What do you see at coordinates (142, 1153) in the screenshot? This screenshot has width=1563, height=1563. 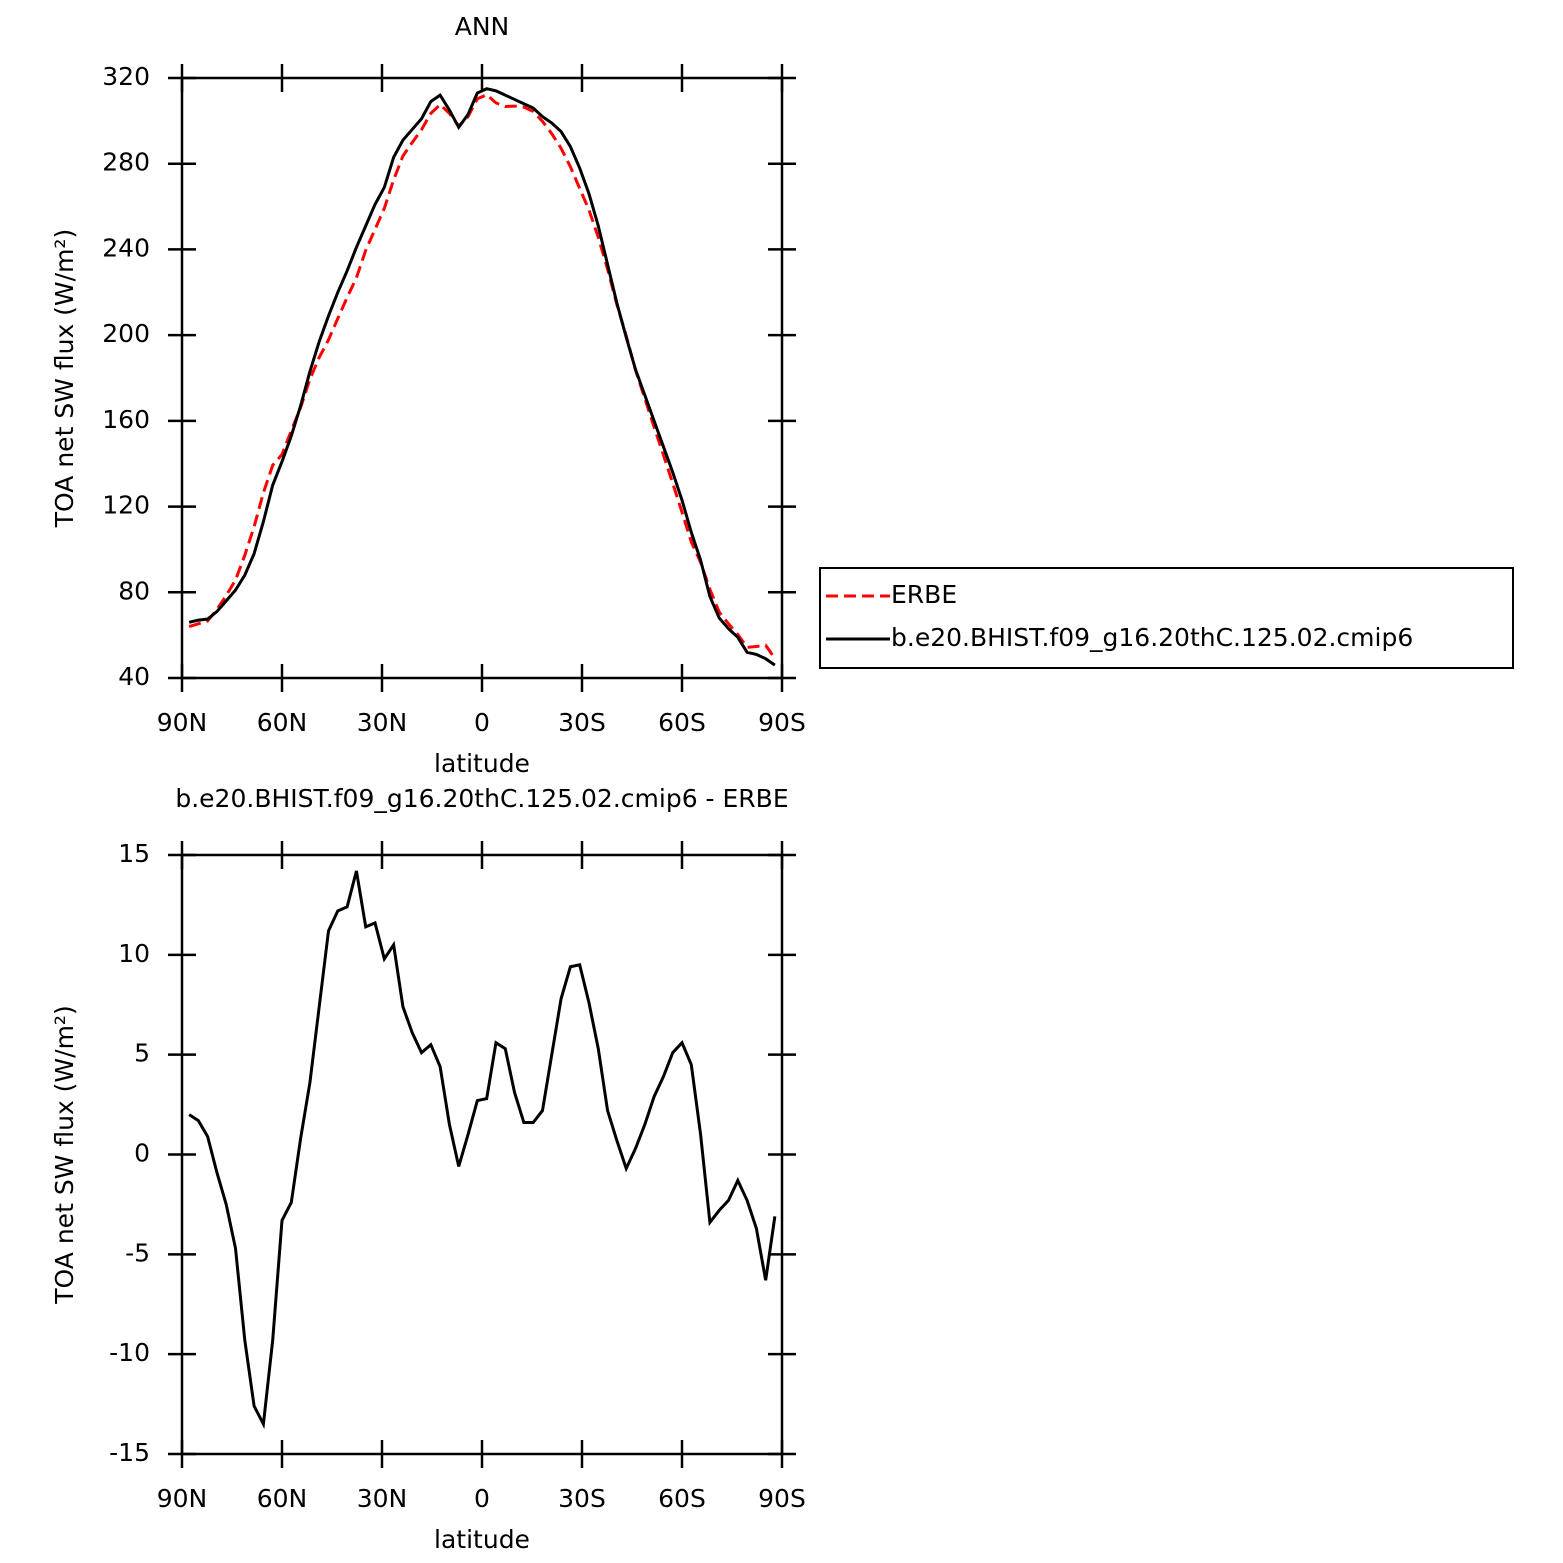 I see `y-tick-label: 0` at bounding box center [142, 1153].